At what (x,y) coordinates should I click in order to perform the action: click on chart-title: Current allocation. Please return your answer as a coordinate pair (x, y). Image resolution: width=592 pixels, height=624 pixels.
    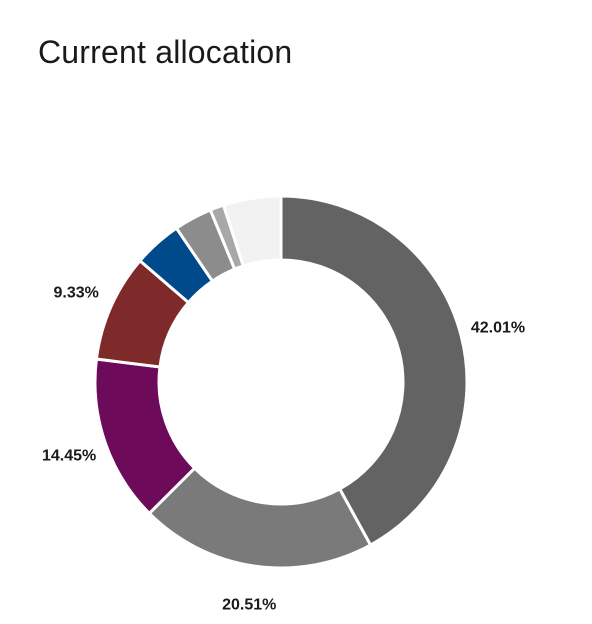
    Looking at the image, I should click on (165, 52).